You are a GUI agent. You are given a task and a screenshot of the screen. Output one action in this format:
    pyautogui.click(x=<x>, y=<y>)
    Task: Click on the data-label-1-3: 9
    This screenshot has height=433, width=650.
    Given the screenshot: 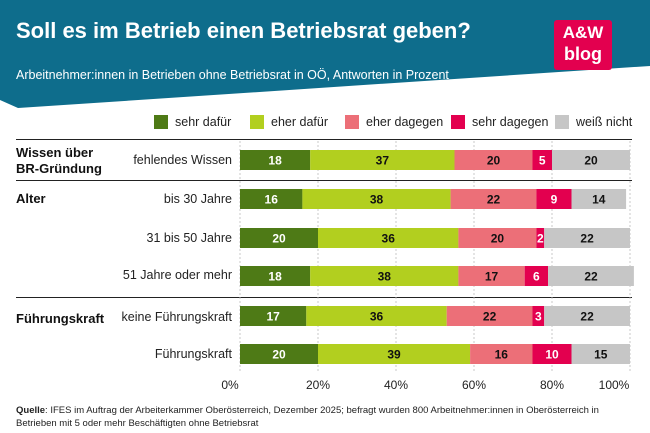 What is the action you would take?
    pyautogui.click(x=554, y=200)
    